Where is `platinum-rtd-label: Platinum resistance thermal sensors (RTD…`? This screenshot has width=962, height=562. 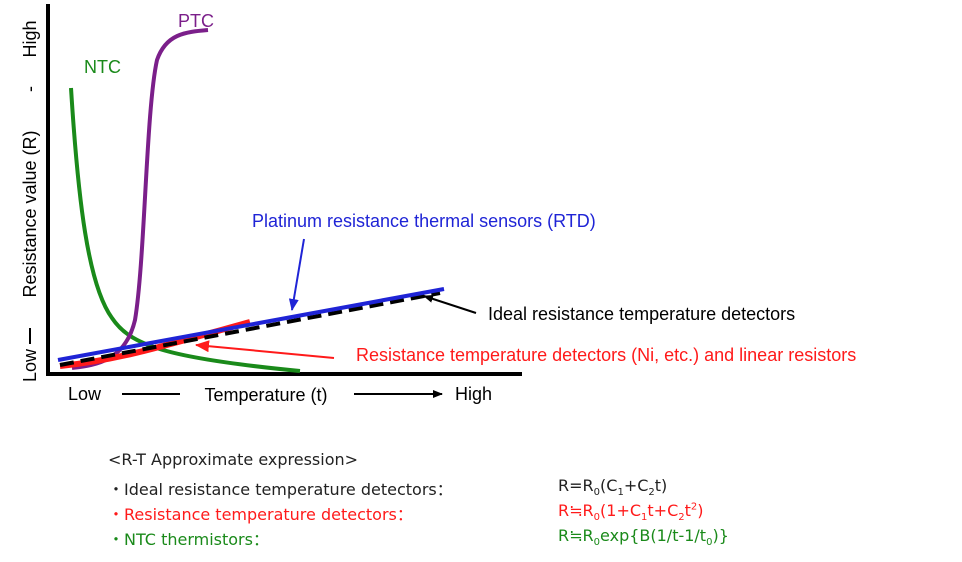 platinum-rtd-label: Platinum resistance thermal sensors (RTD… is located at coordinates (424, 221).